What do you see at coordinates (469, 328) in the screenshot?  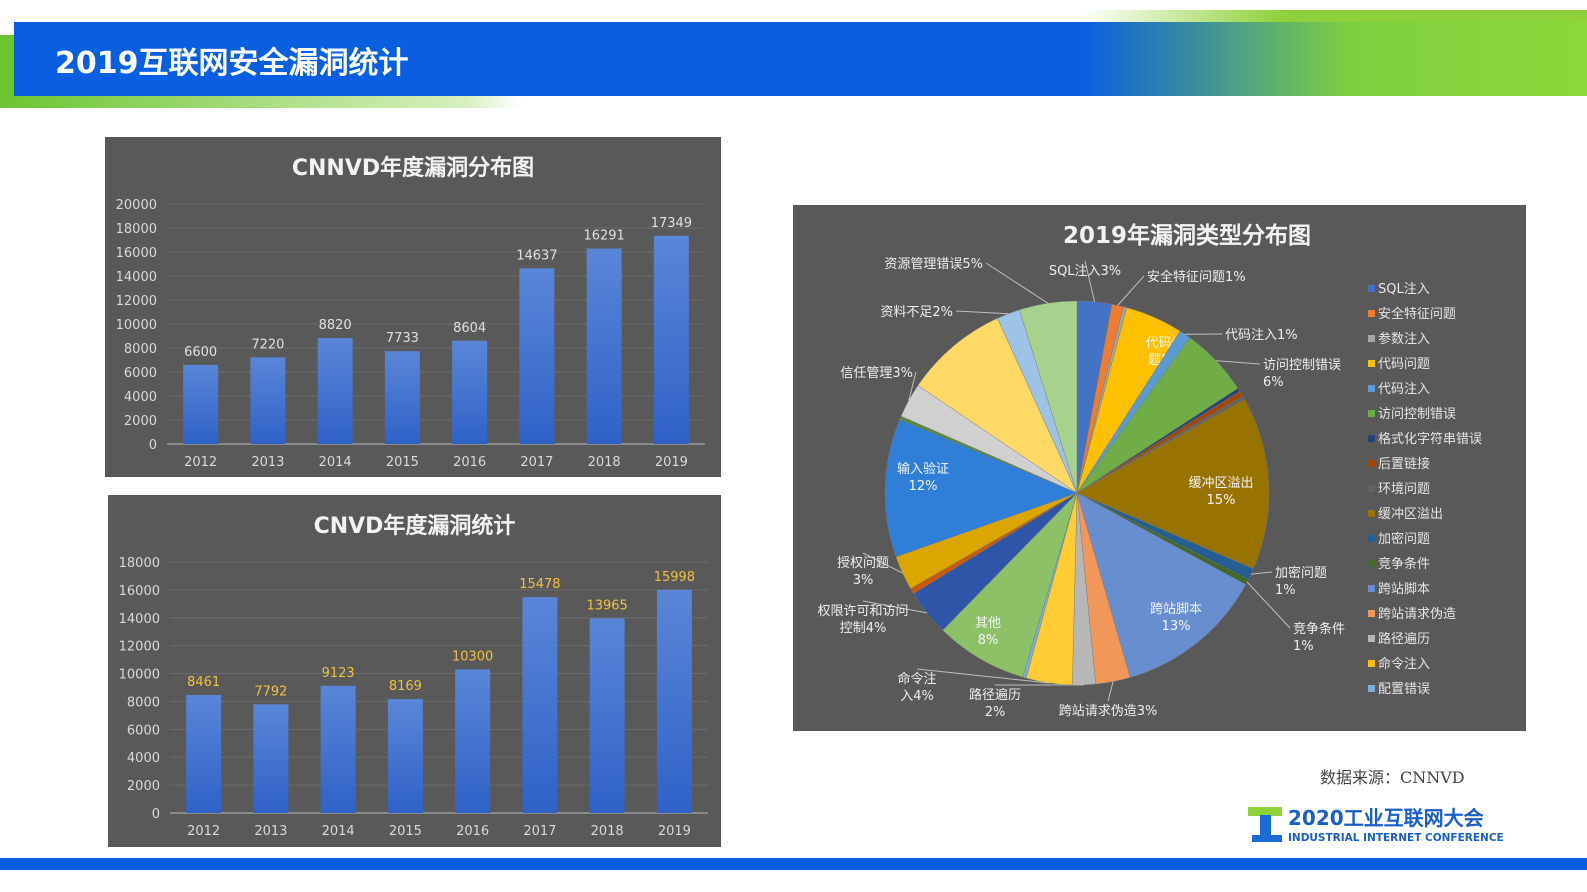 I see `data-label: 8604` at bounding box center [469, 328].